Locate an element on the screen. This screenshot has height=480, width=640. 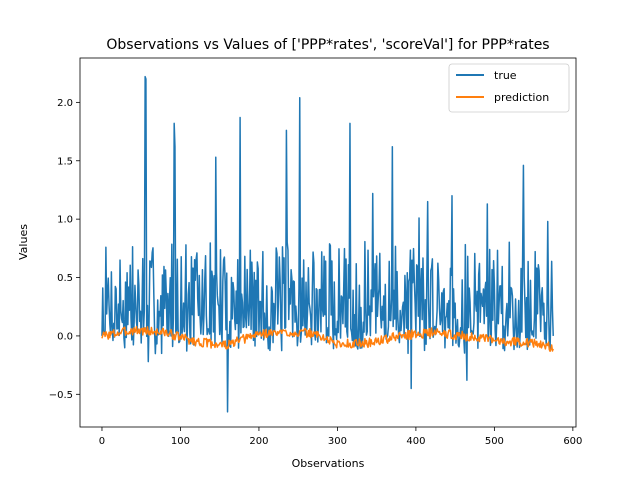
legend-label-true: true is located at coordinates (505, 75).